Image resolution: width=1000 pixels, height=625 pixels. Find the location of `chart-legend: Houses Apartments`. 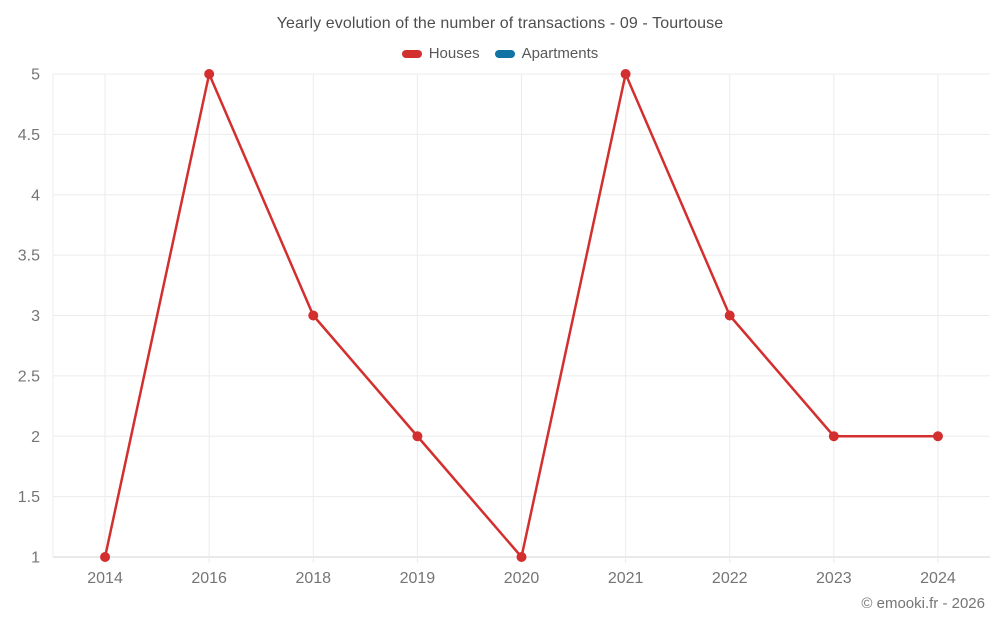

chart-legend: Houses Apartments is located at coordinates (500, 53).